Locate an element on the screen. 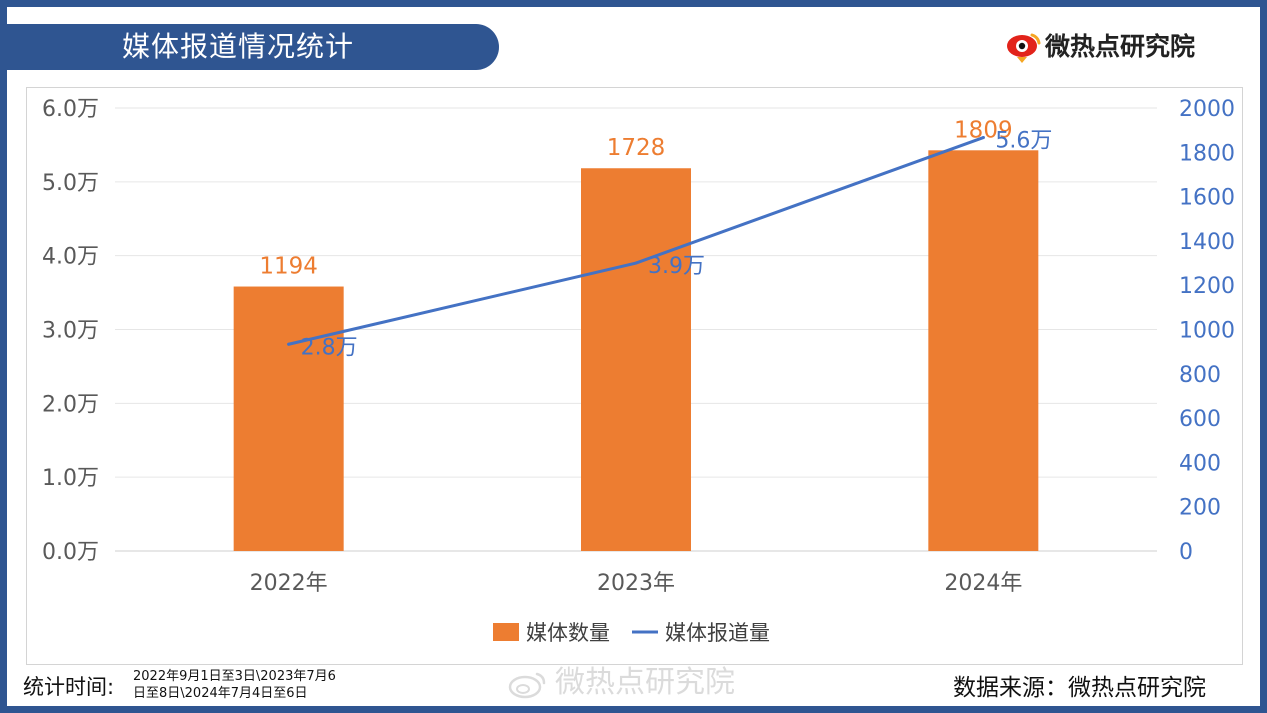 This screenshot has width=1267, height=713. line-data-label: 5.6万 is located at coordinates (1023, 141).